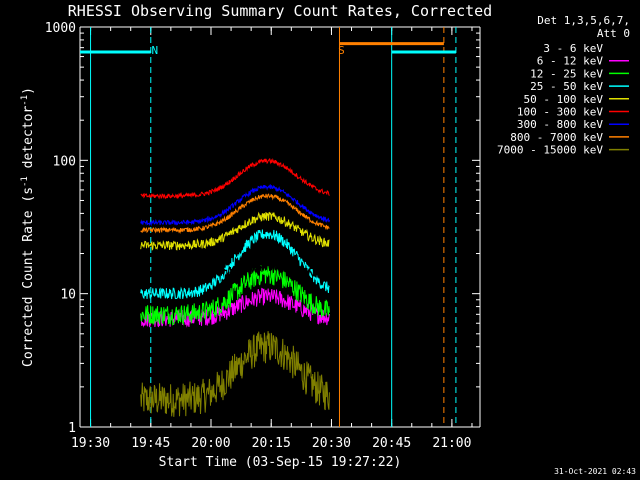  What do you see at coordinates (570, 61) in the screenshot?
I see `legend-label: 6 - 12 keV` at bounding box center [570, 61].